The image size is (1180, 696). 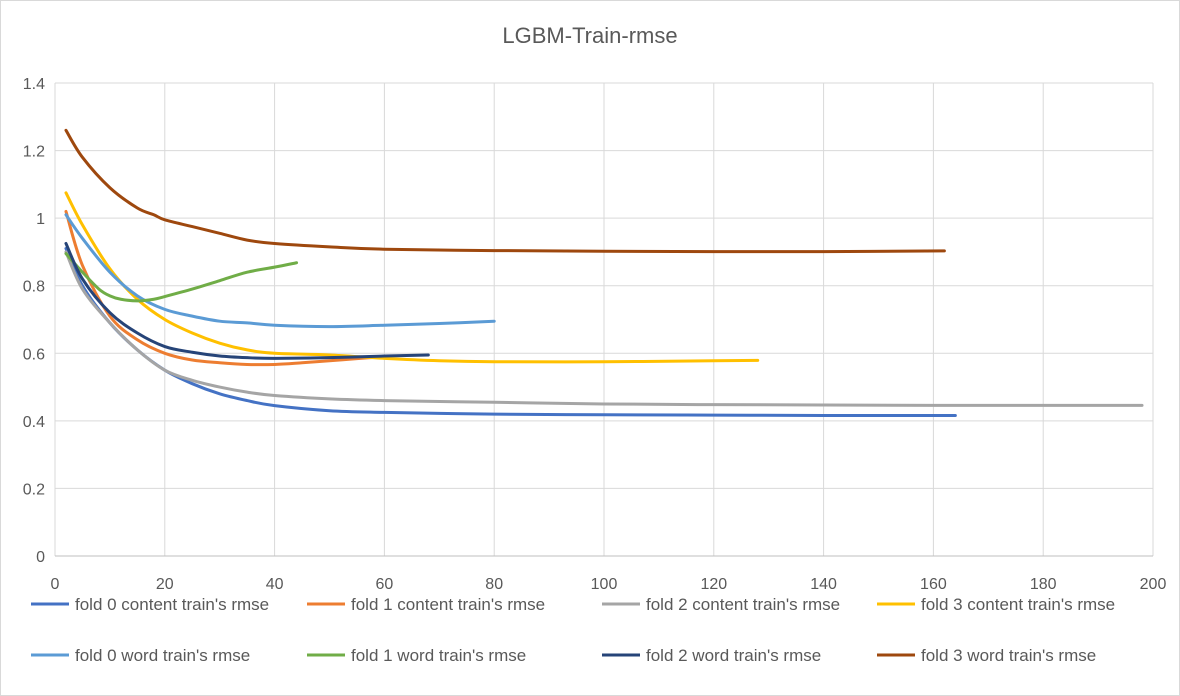 I want to click on y-tick-label: 0.8, so click(x=34, y=287).